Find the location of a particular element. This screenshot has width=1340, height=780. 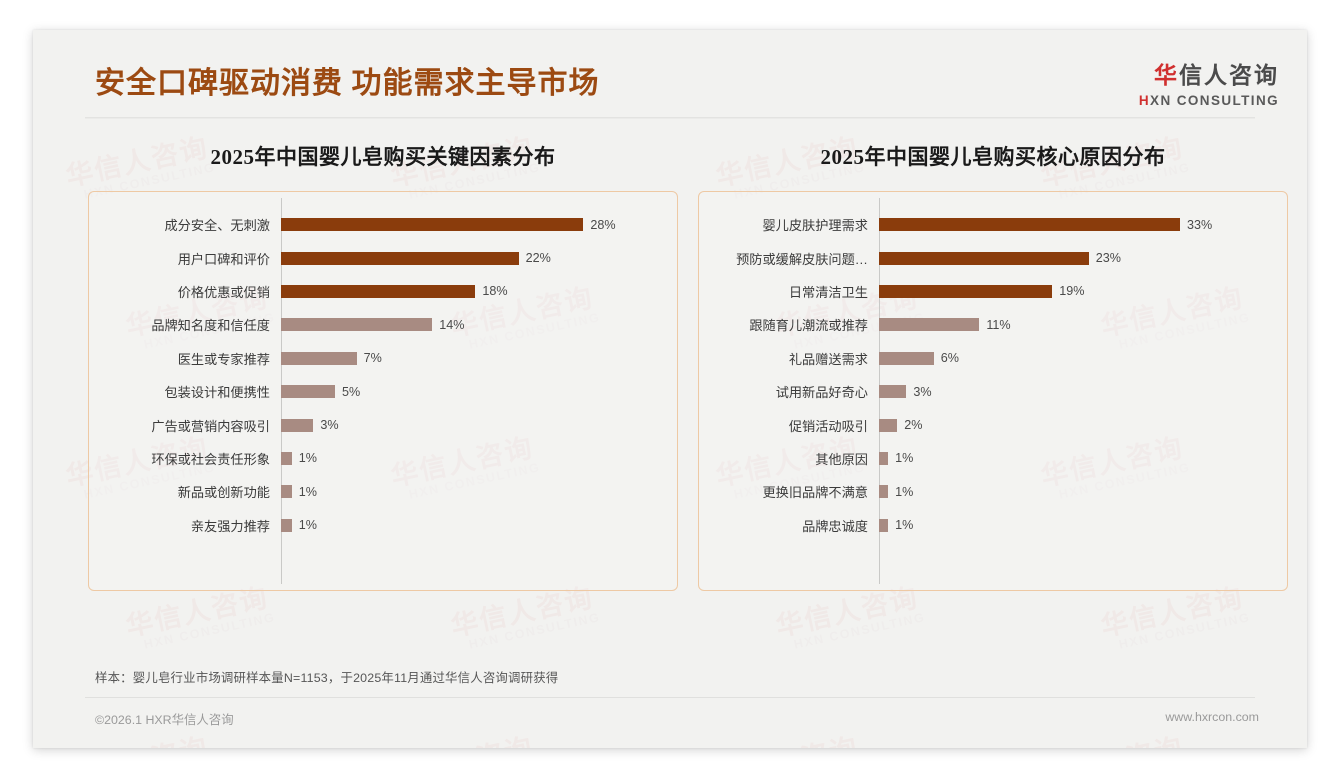

logo-accent-char: 华 is located at coordinates (1166, 75).